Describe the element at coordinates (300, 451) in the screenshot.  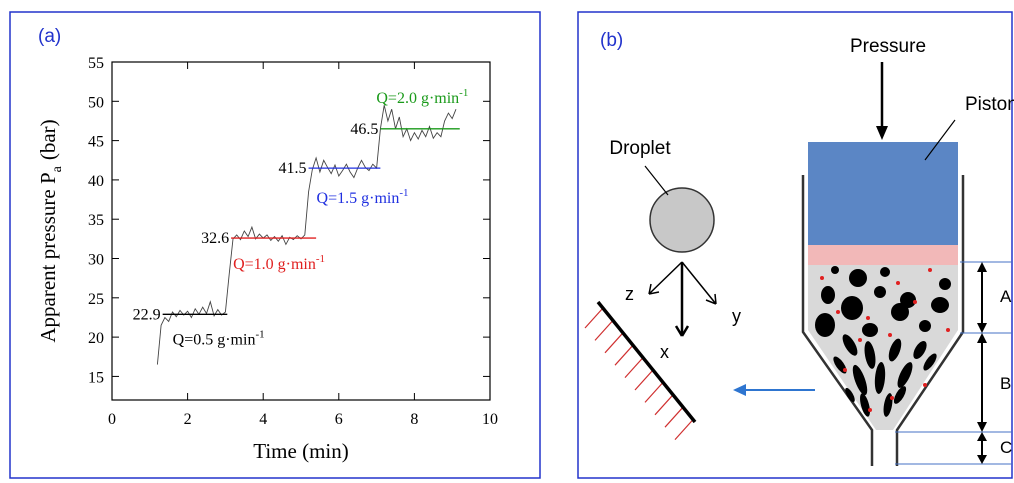
I see `x-axis-label: Time (min)` at that location.